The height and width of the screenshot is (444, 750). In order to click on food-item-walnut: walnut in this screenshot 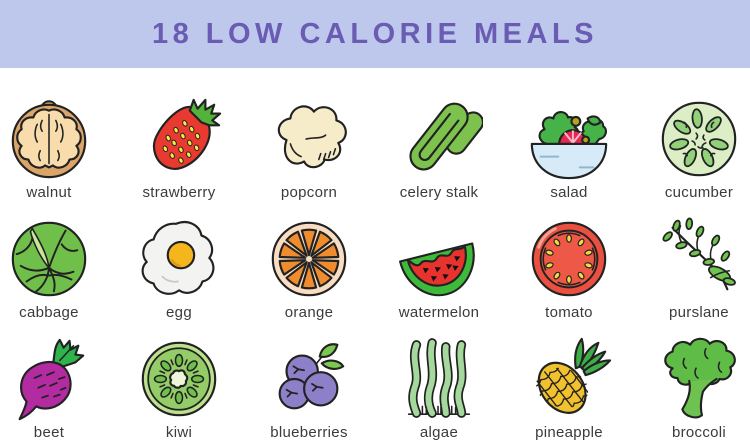, I will do `click(57, 155)`.